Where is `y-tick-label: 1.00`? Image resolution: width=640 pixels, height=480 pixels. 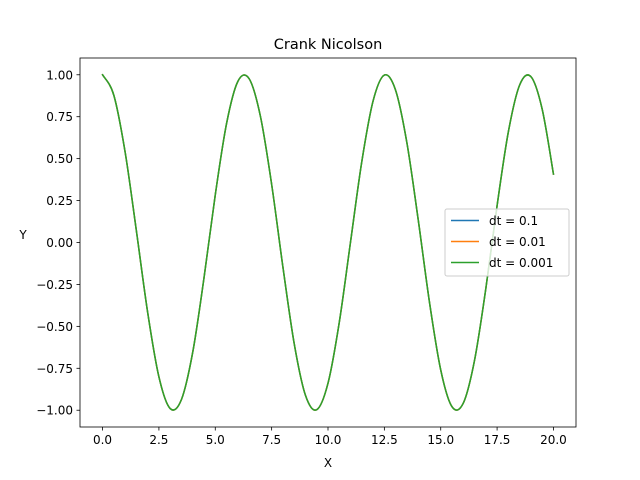
y-tick-label: 1.00 is located at coordinates (59, 75).